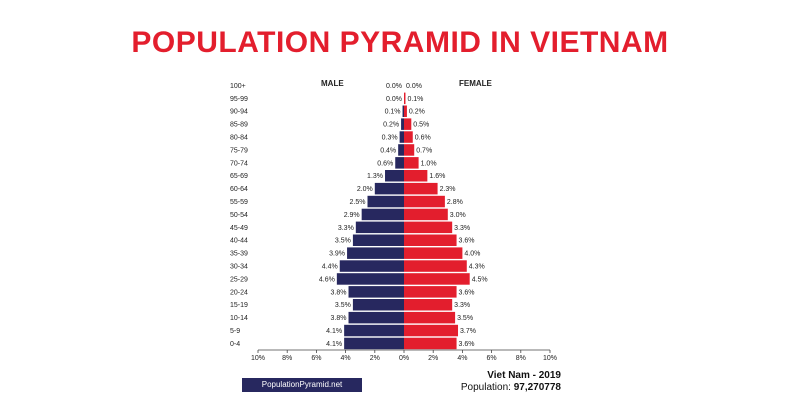 The width and height of the screenshot is (800, 408). I want to click on age-group-label: 55-59, so click(239, 202).